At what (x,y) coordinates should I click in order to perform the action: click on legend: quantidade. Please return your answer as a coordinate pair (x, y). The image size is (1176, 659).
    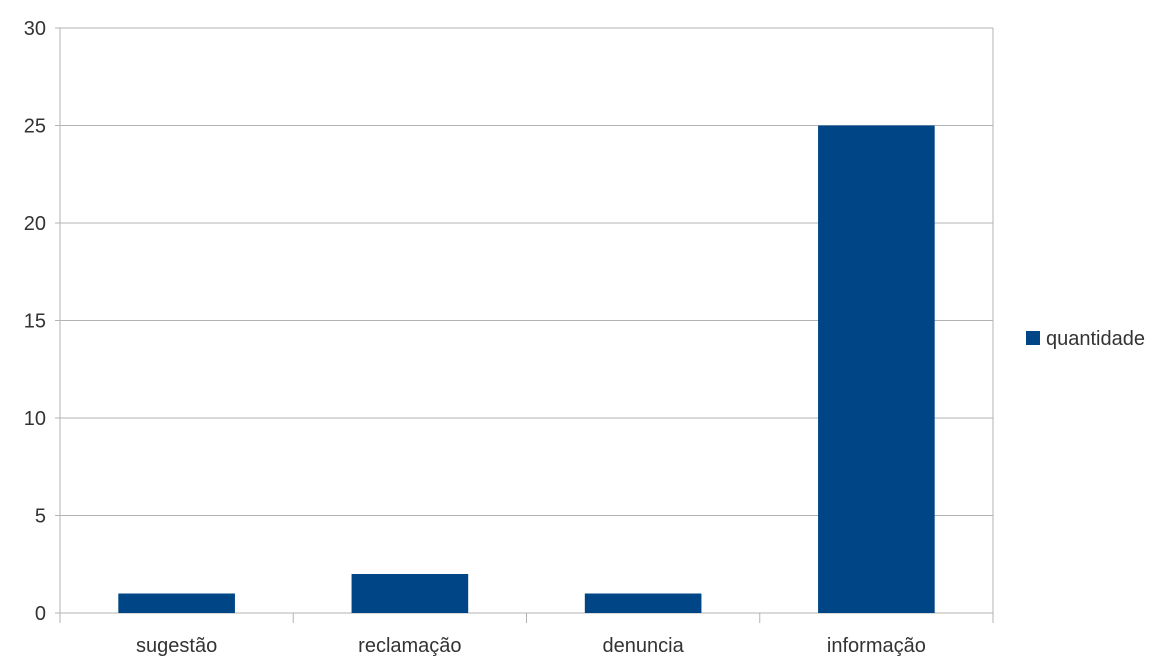
    Looking at the image, I should click on (1085, 339).